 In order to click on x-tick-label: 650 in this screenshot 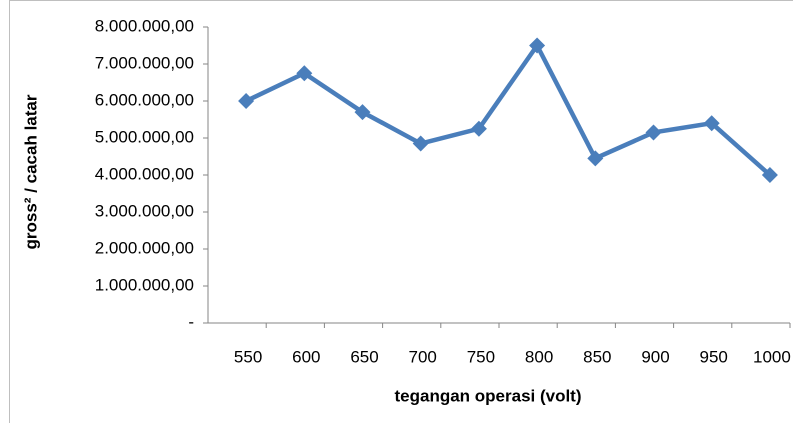, I will do `click(364, 356)`.